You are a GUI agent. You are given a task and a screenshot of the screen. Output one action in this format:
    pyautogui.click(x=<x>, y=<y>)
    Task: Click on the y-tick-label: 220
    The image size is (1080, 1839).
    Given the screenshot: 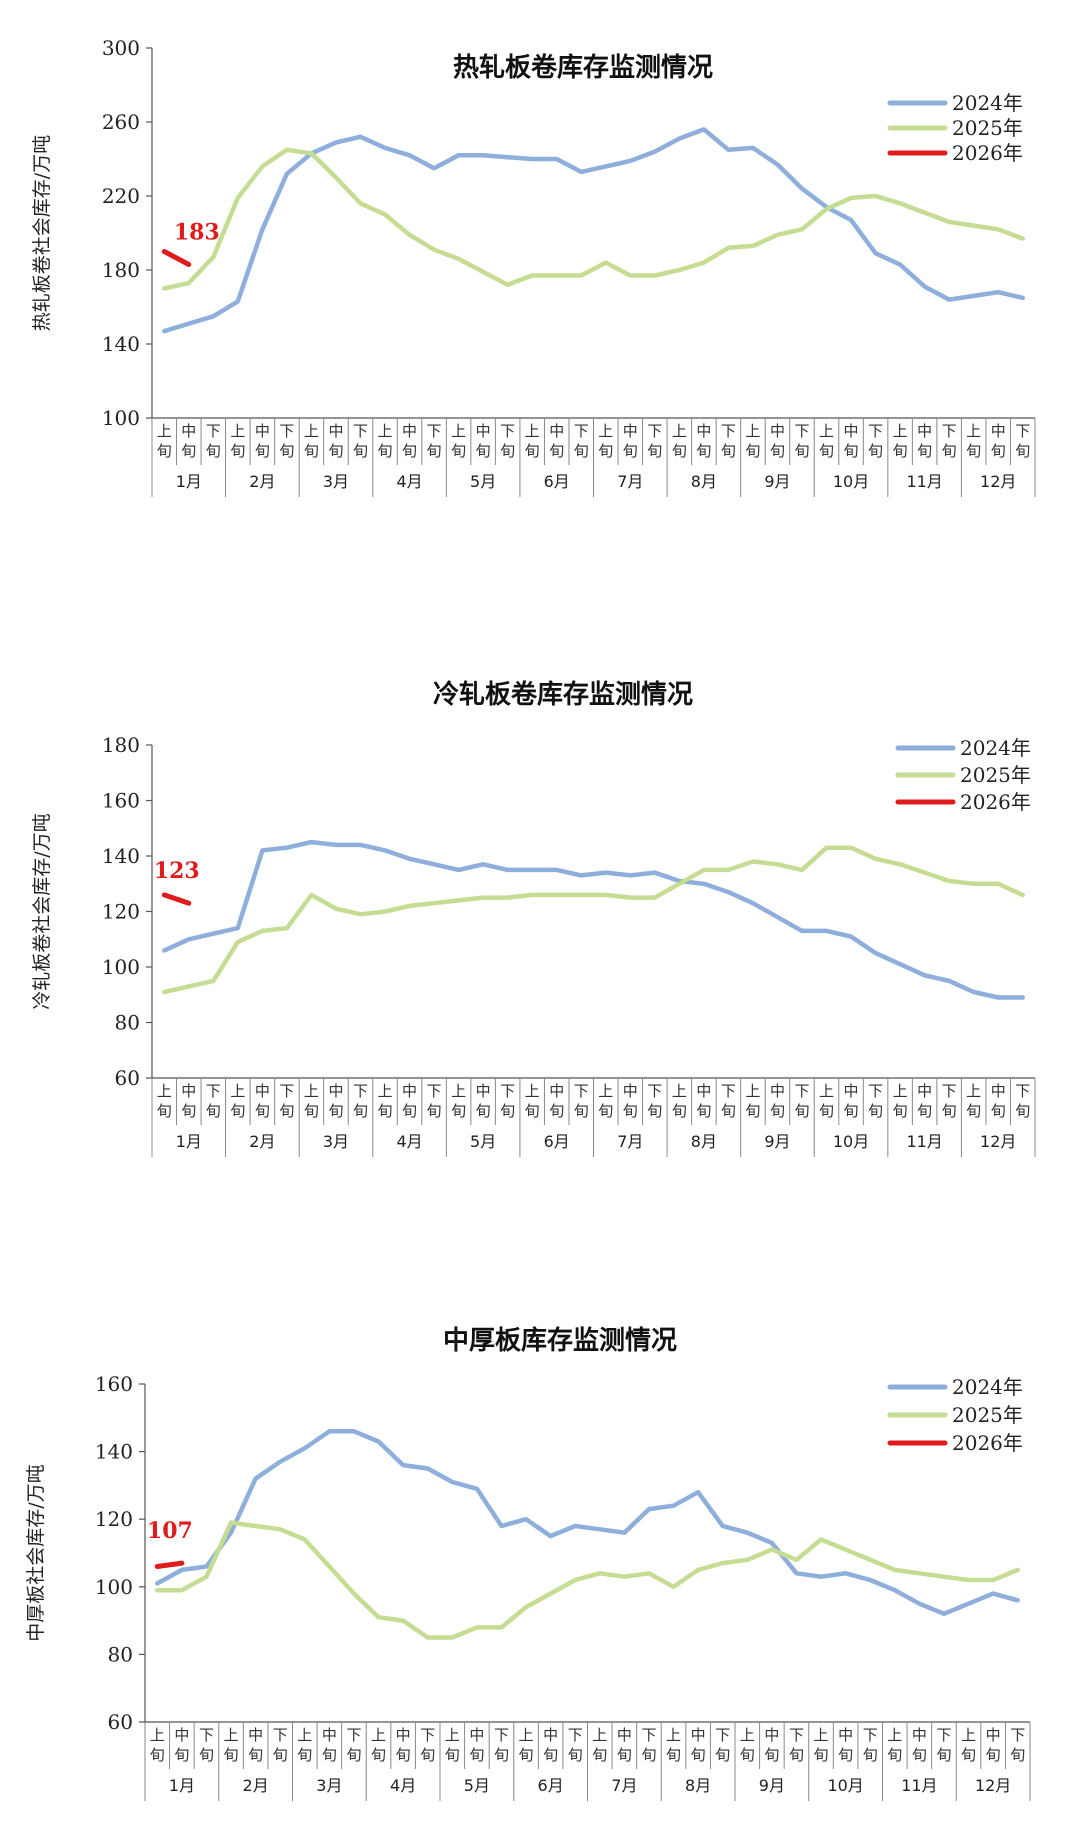 What is the action you would take?
    pyautogui.click(x=121, y=196)
    